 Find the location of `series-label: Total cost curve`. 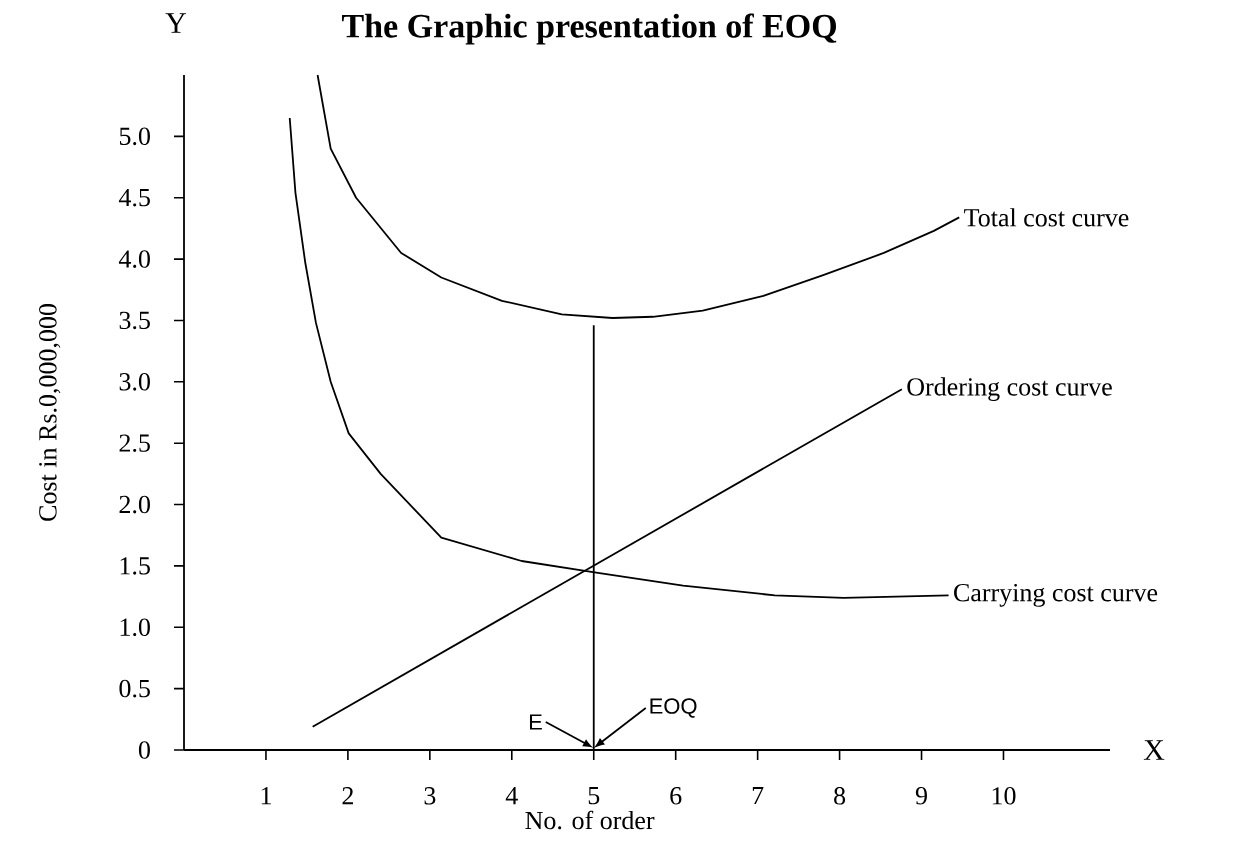

series-label: Total cost curve is located at coordinates (1046, 217).